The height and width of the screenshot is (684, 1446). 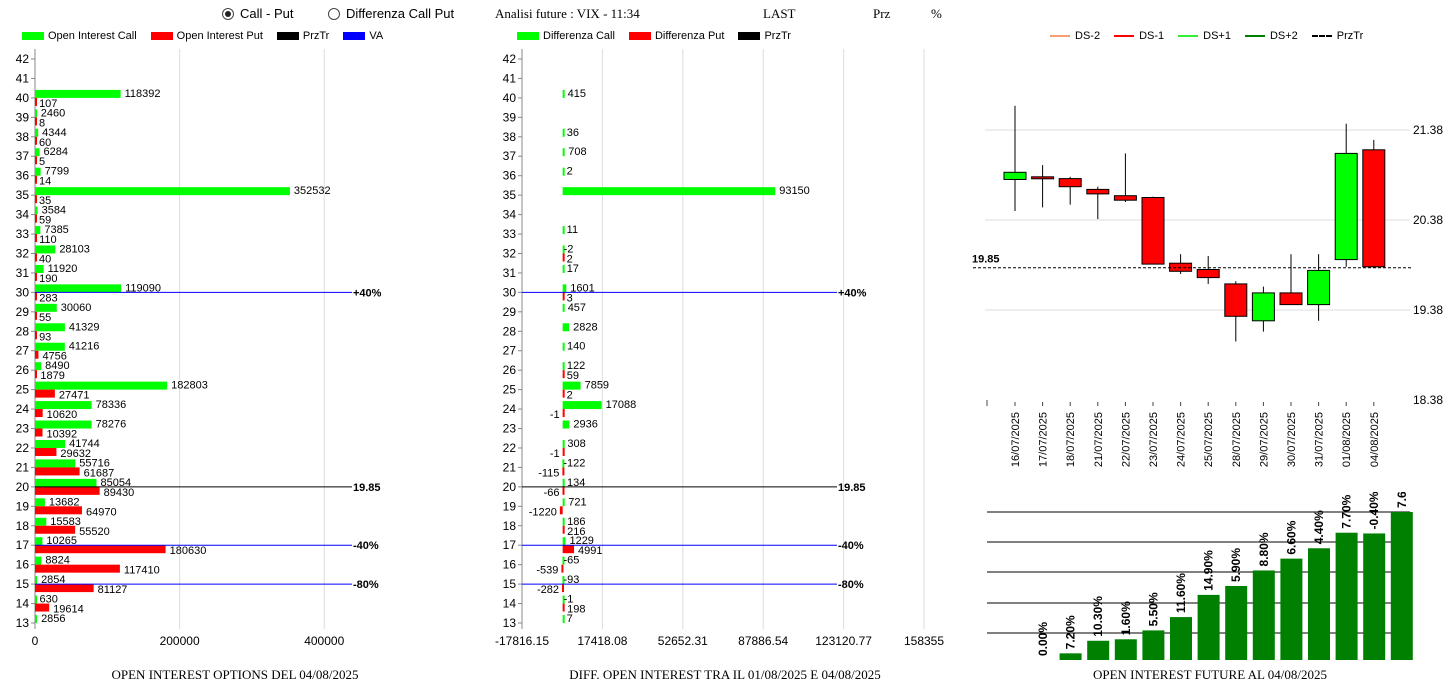 What do you see at coordinates (1347, 511) in the screenshot?
I see `future-bar-label: 7.70%` at bounding box center [1347, 511].